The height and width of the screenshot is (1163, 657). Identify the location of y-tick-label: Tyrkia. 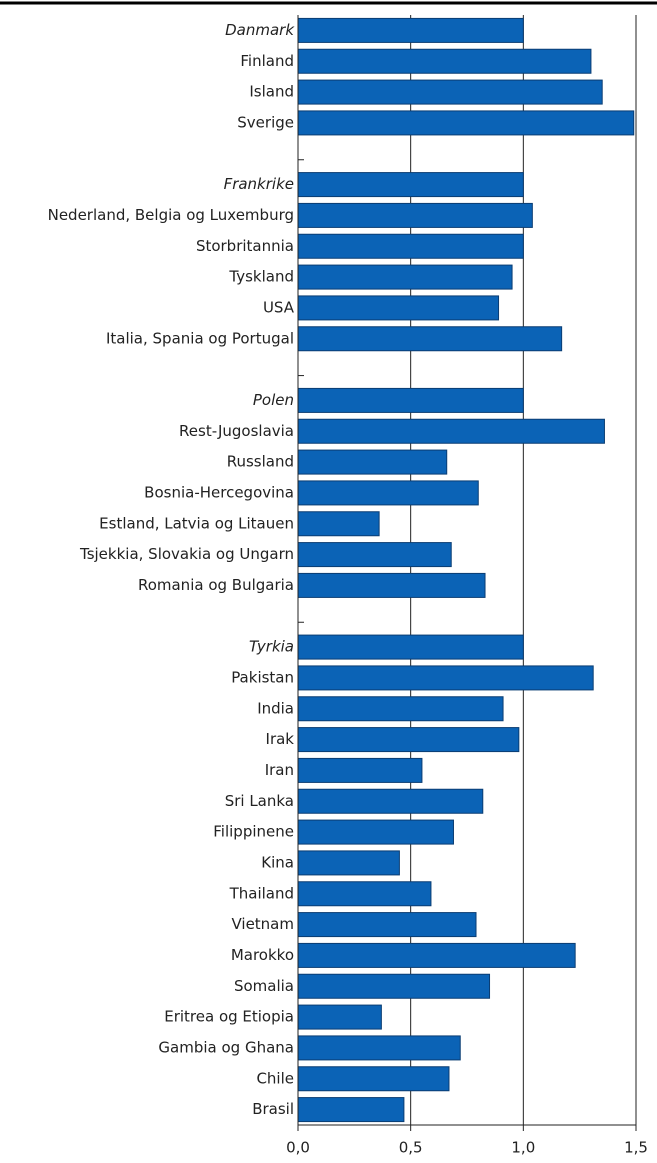
(271, 647).